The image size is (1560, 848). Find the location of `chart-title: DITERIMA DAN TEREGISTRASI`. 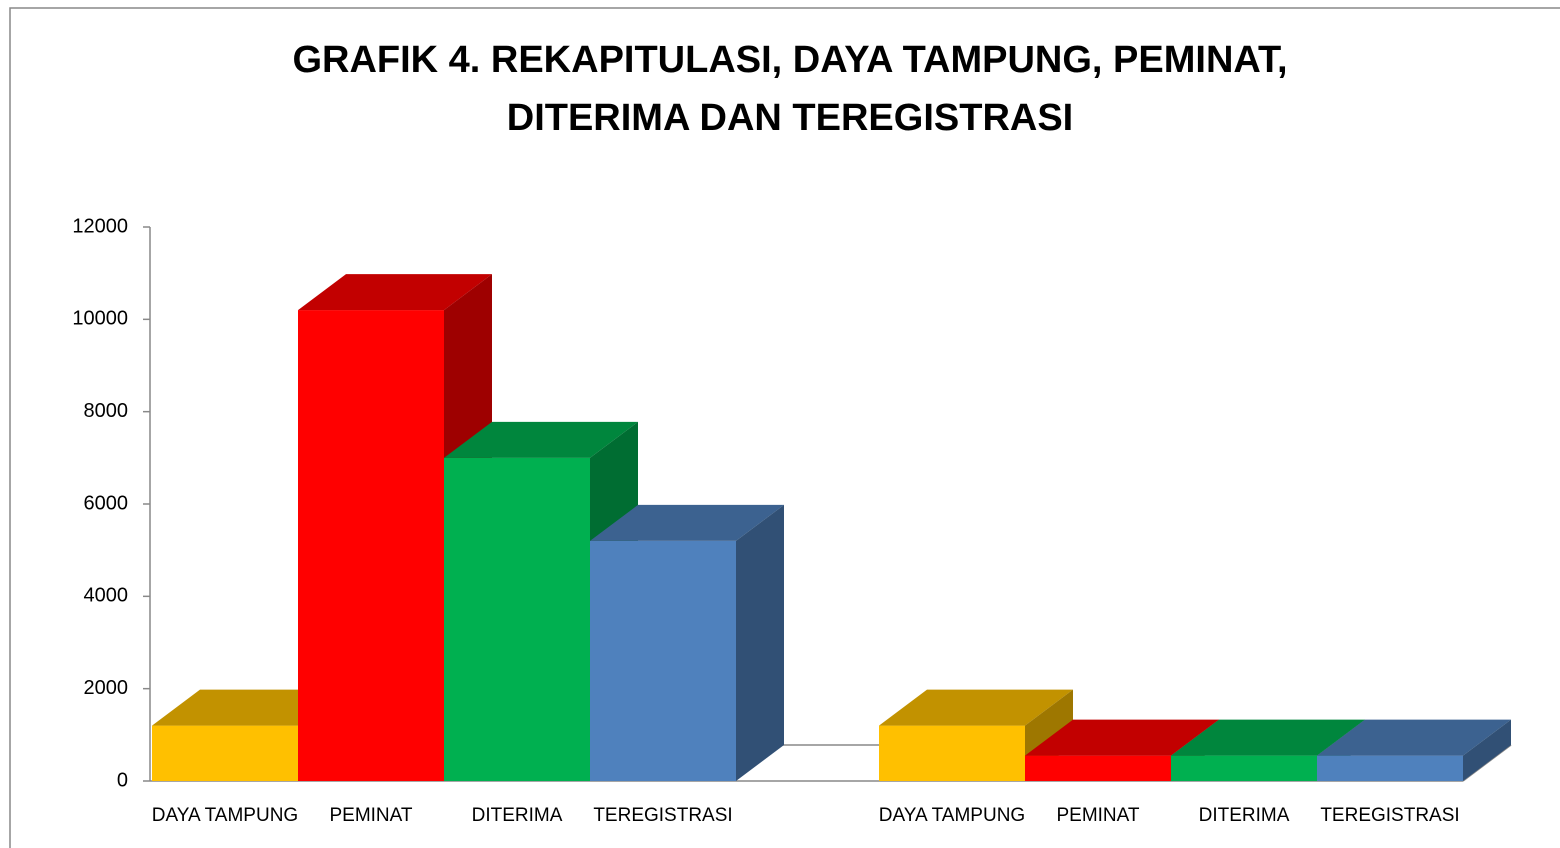

chart-title: DITERIMA DAN TEREGISTRASI is located at coordinates (790, 118).